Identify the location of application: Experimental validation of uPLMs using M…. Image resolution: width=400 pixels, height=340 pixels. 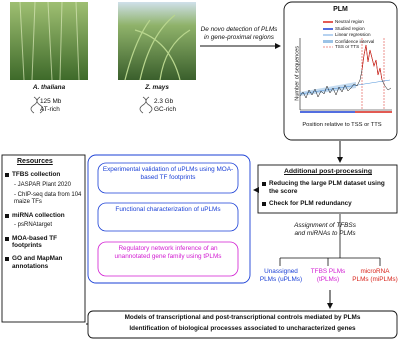
(168, 173).